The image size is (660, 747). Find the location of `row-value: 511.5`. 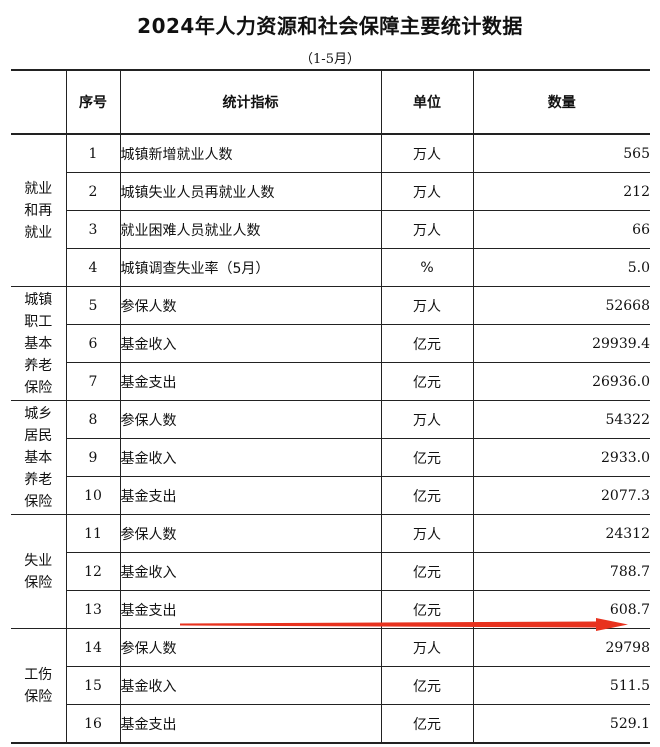

row-value: 511.5 is located at coordinates (561, 685).